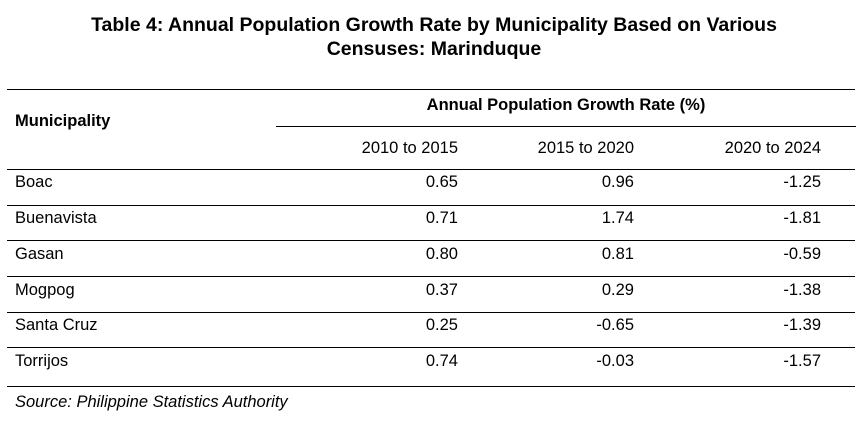 This screenshot has width=868, height=422. Describe the element at coordinates (441, 290) in the screenshot. I see `value-cell: 0.37` at that location.